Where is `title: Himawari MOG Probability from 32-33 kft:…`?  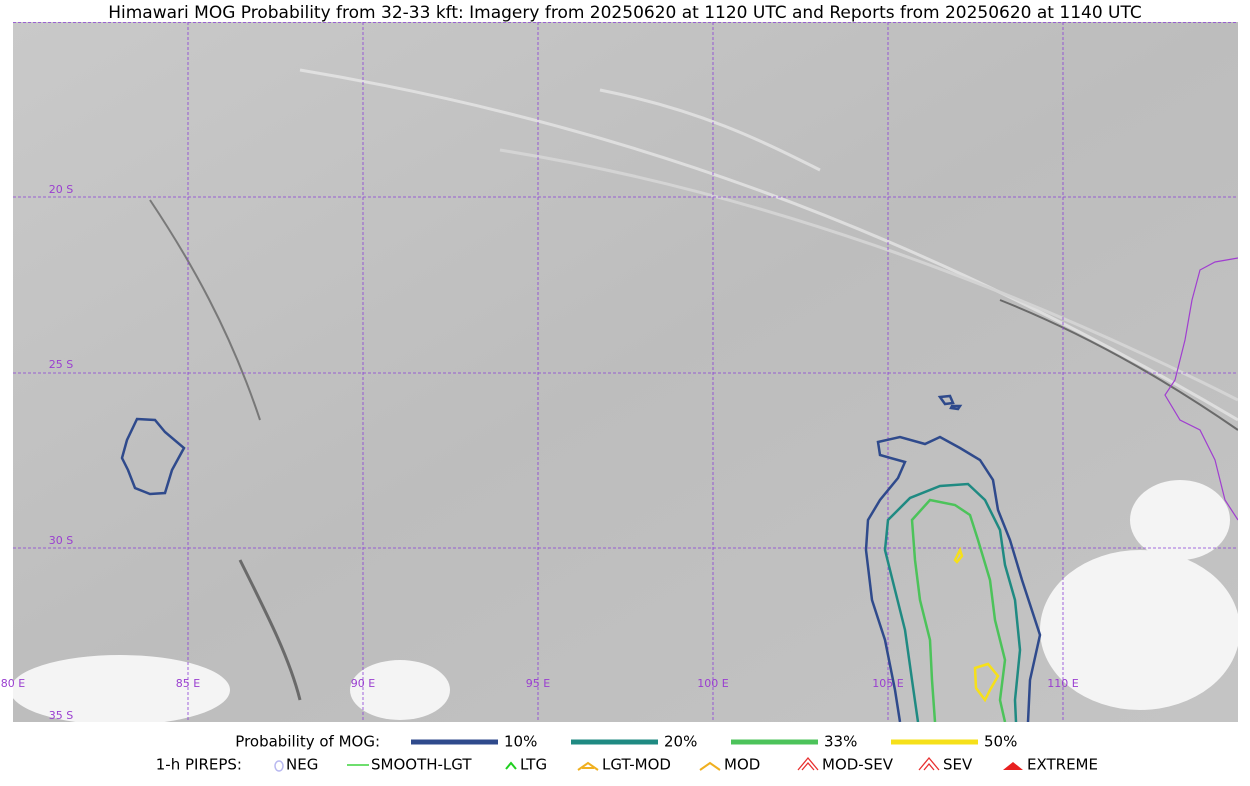
title: Himawari MOG Probability from 32-33 kft:… is located at coordinates (625, 13).